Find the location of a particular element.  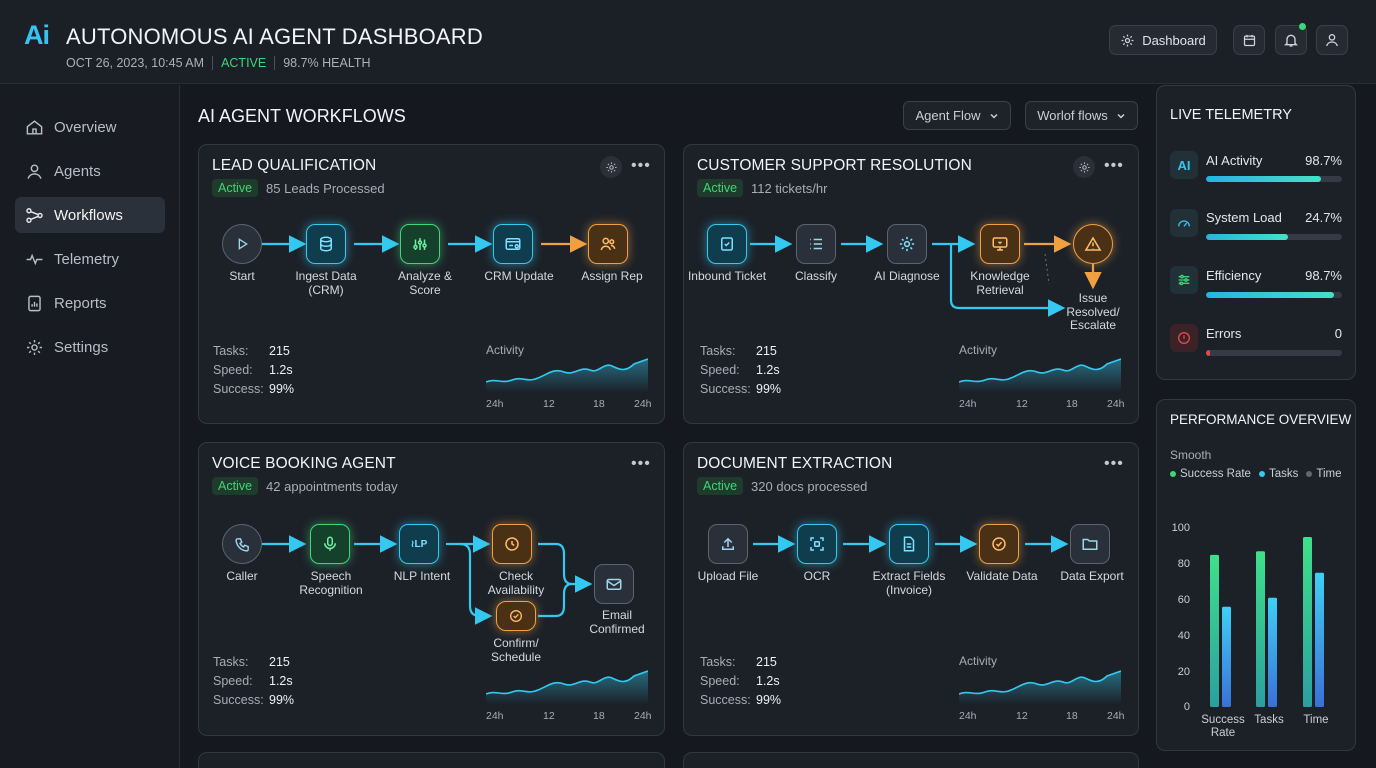

axis-tick: 18 is located at coordinates (599, 404).